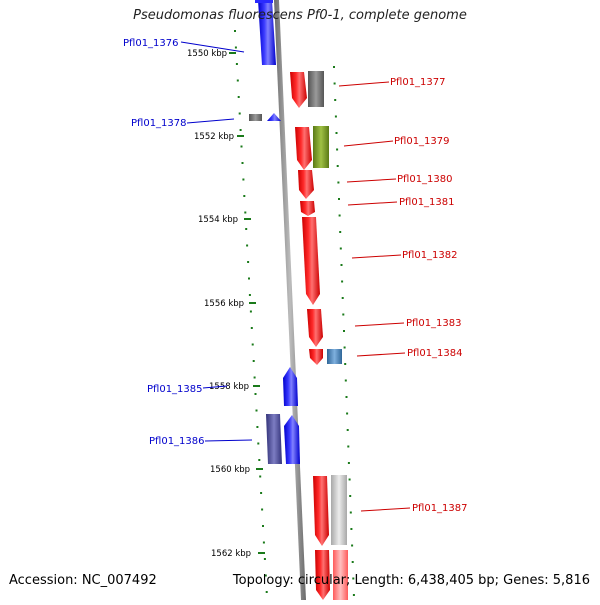 The height and width of the screenshot is (605, 600). I want to click on scale-label-1558: 1558 kbp, so click(229, 387).